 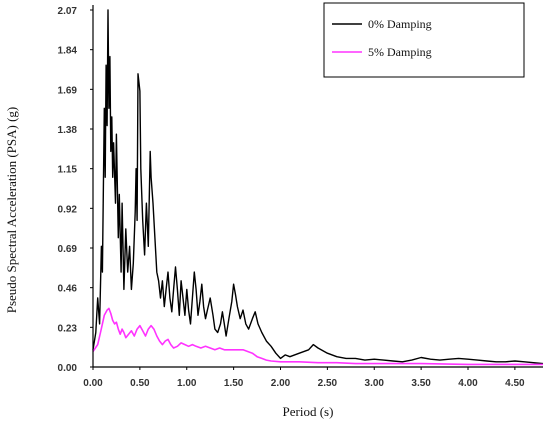 What do you see at coordinates (11, 210) in the screenshot?
I see `y-axis-label: Pseudo Spectral Acceleration (PSA) (g)` at bounding box center [11, 210].